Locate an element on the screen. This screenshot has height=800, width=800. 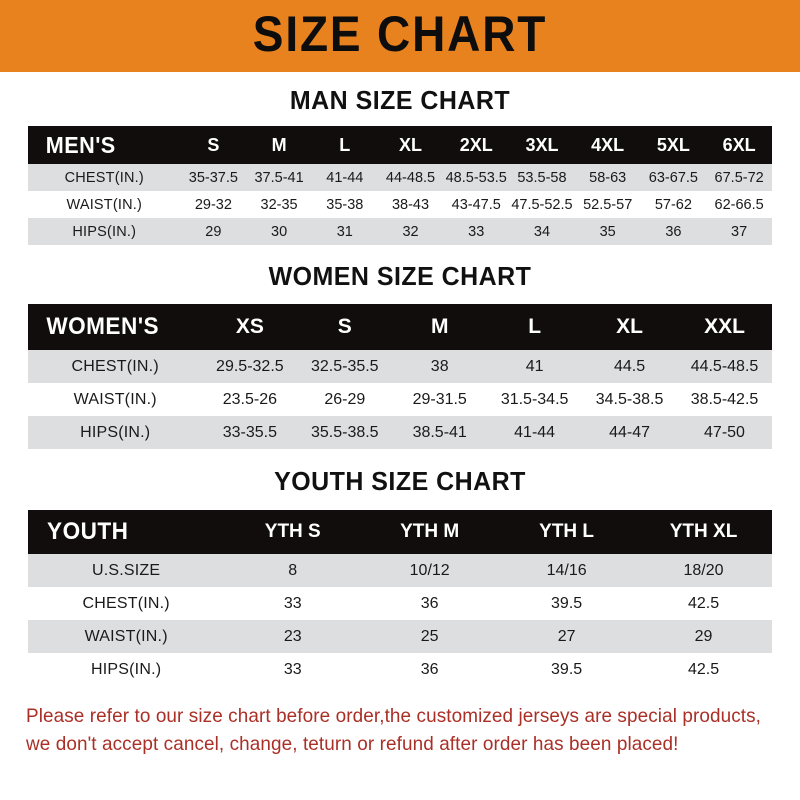
men-measure-label: HIPS(IN.) is located at coordinates (104, 231).